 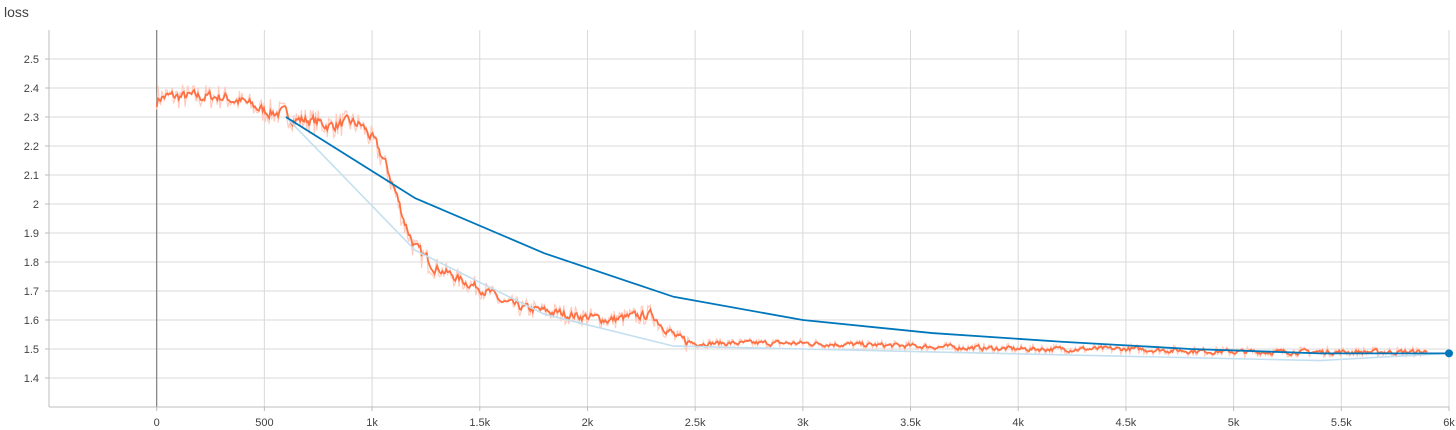 What do you see at coordinates (31, 263) in the screenshot?
I see `y-tick-label: 1.8` at bounding box center [31, 263].